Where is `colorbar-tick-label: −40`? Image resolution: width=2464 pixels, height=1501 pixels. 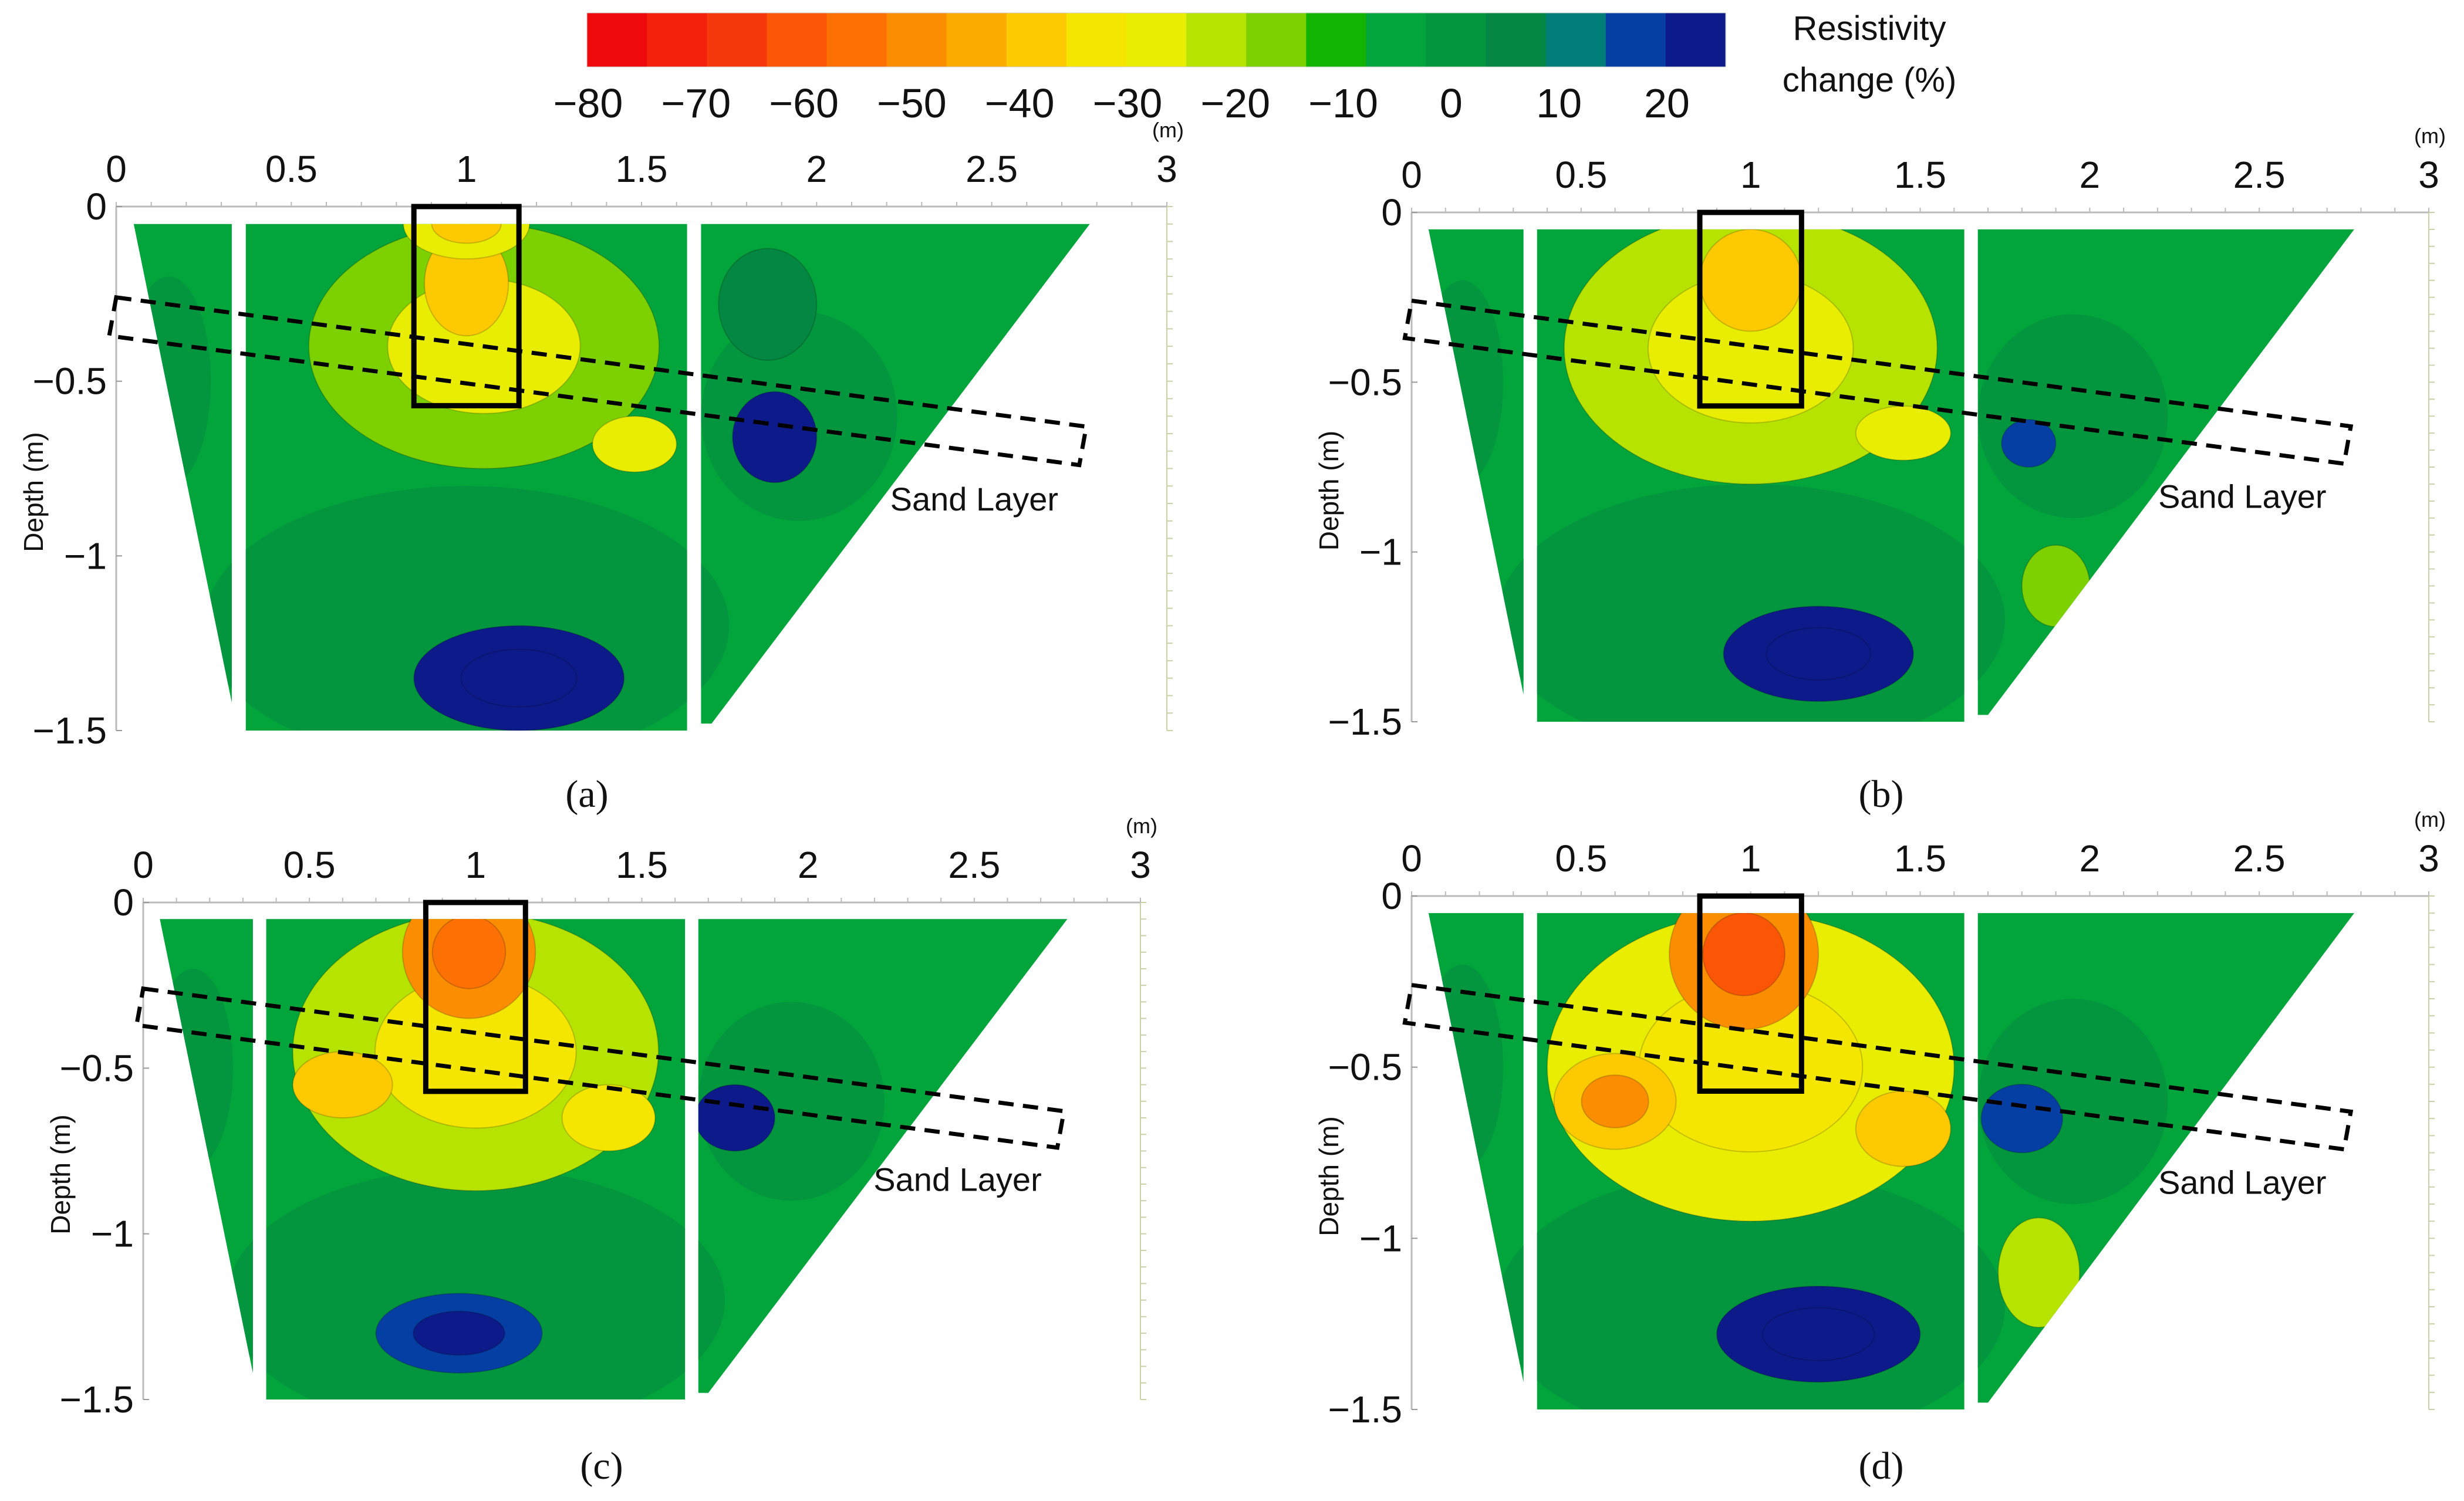 colorbar-tick-label: −40 is located at coordinates (1020, 103).